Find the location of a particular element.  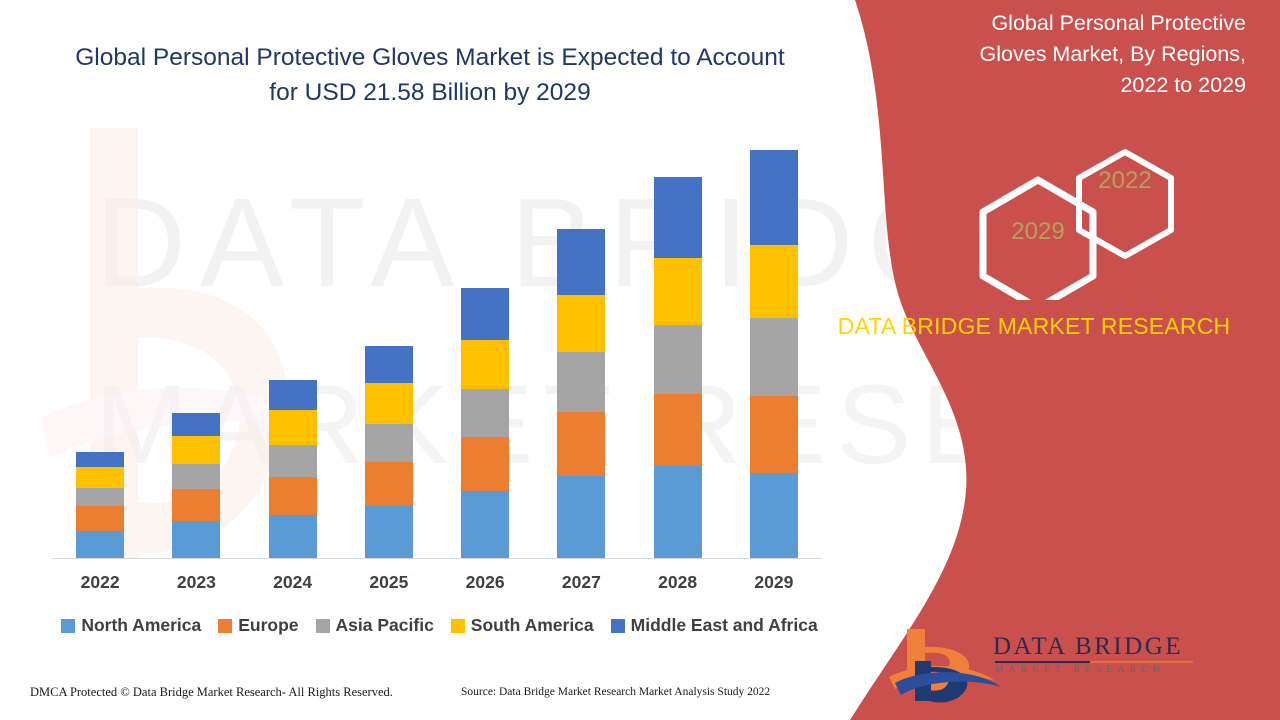

bar-group-2024 is located at coordinates (292, 469).